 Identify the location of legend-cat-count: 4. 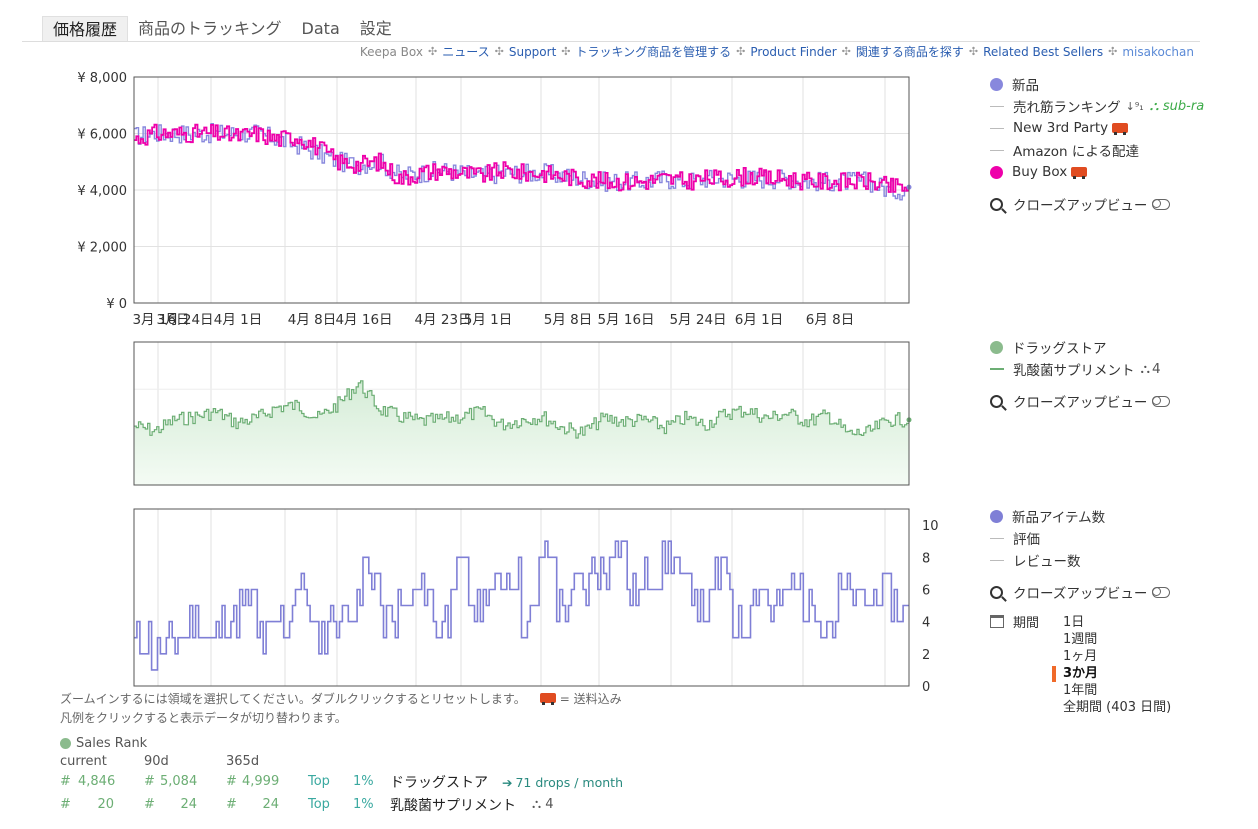
(1156, 369).